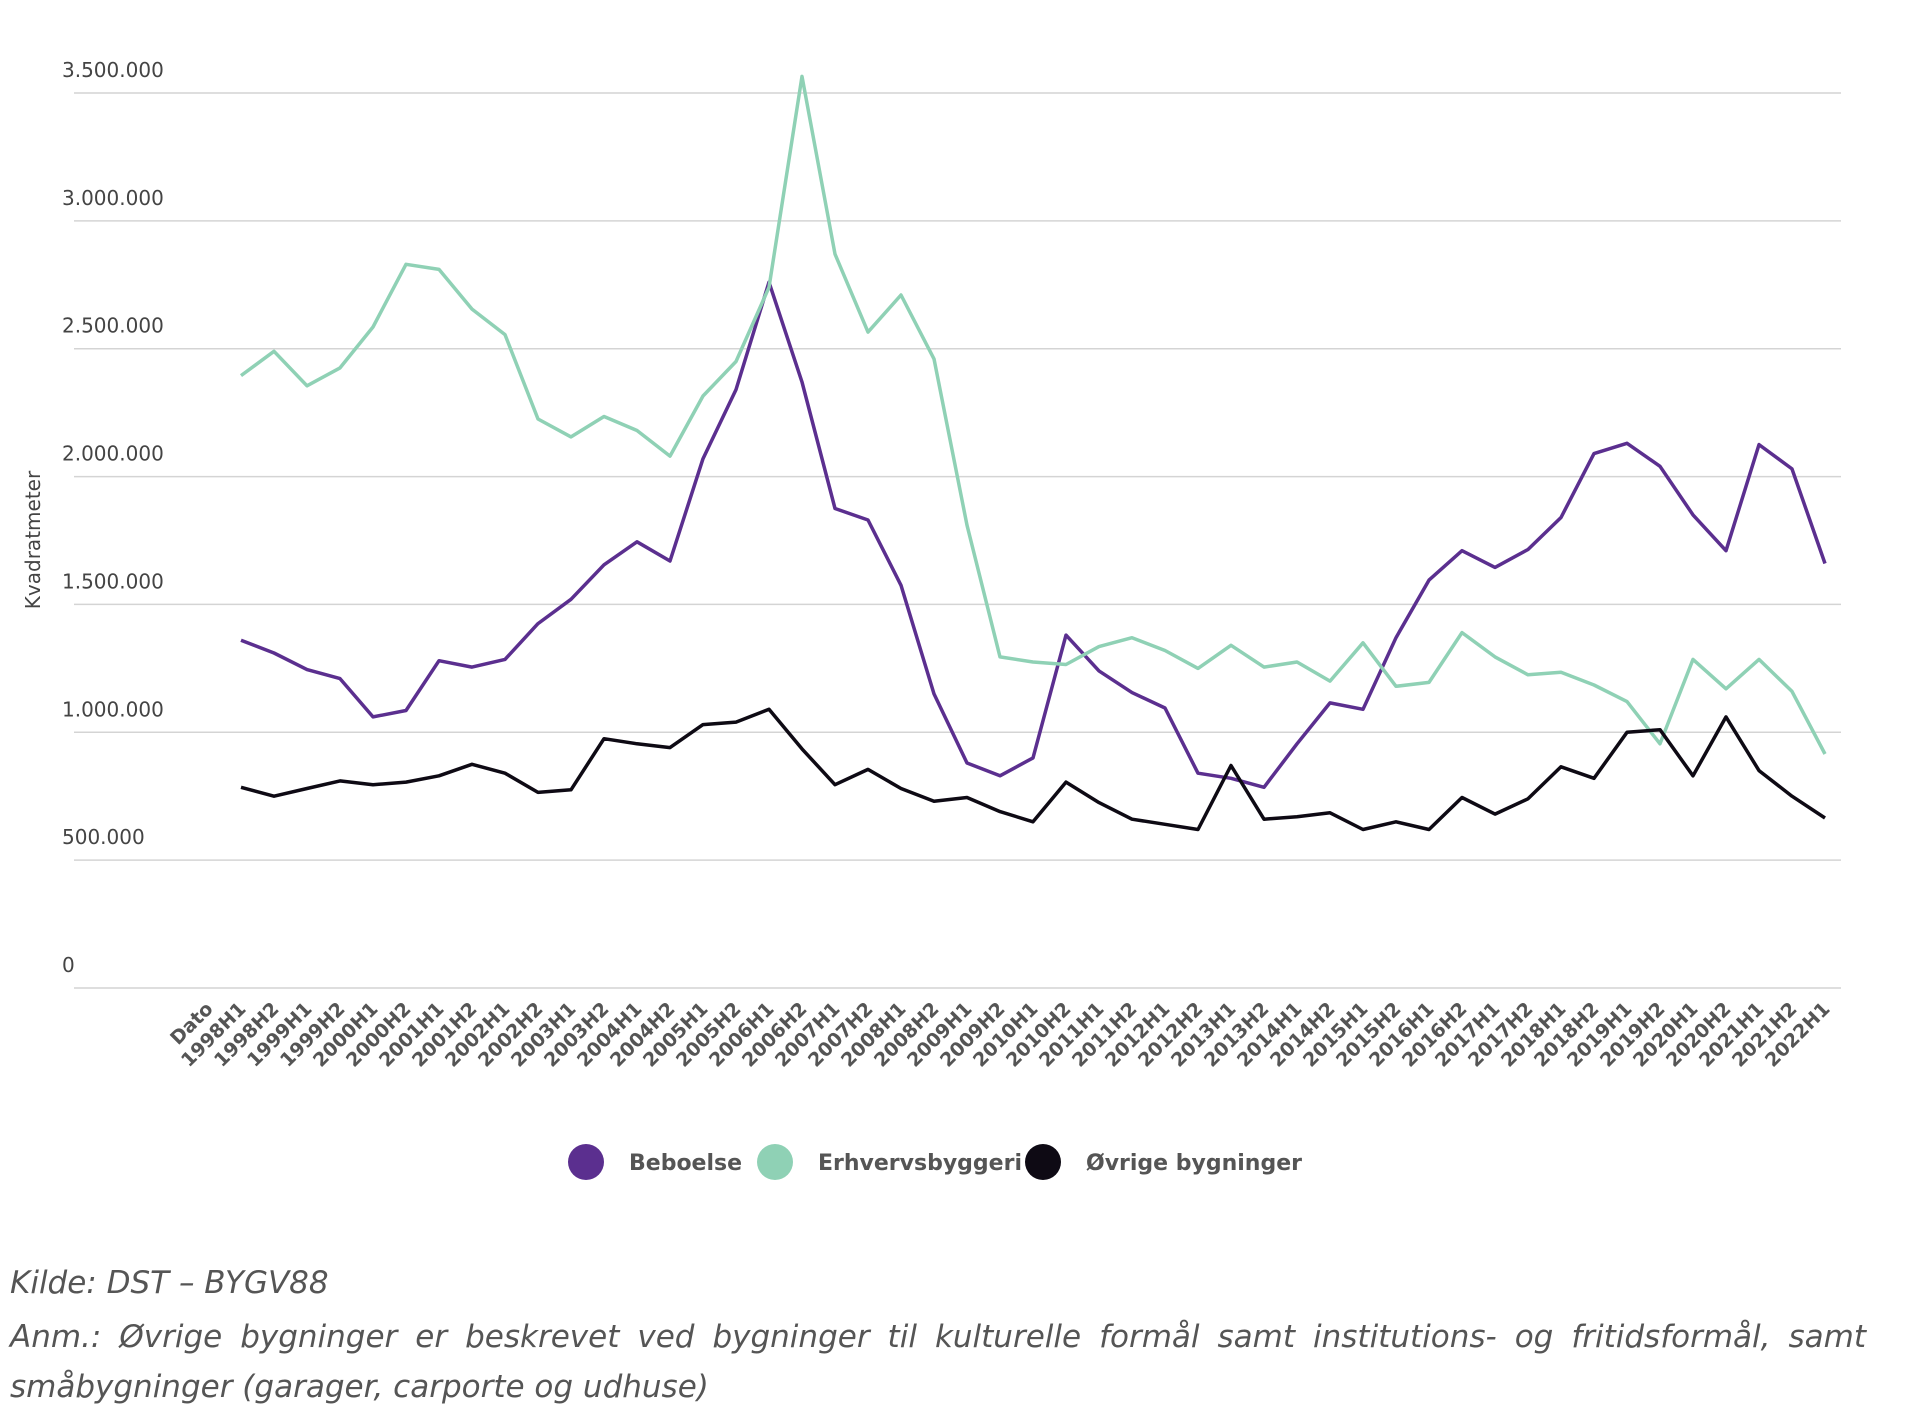  I want to click on y-tick-label: 2.500.000, so click(113, 326).